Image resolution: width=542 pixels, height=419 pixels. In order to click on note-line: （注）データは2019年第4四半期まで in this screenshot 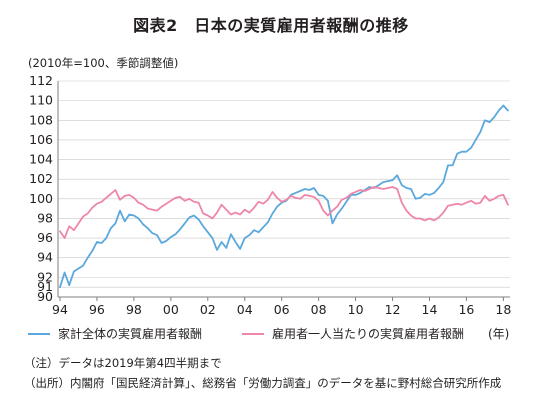, I will do `click(123, 363)`.